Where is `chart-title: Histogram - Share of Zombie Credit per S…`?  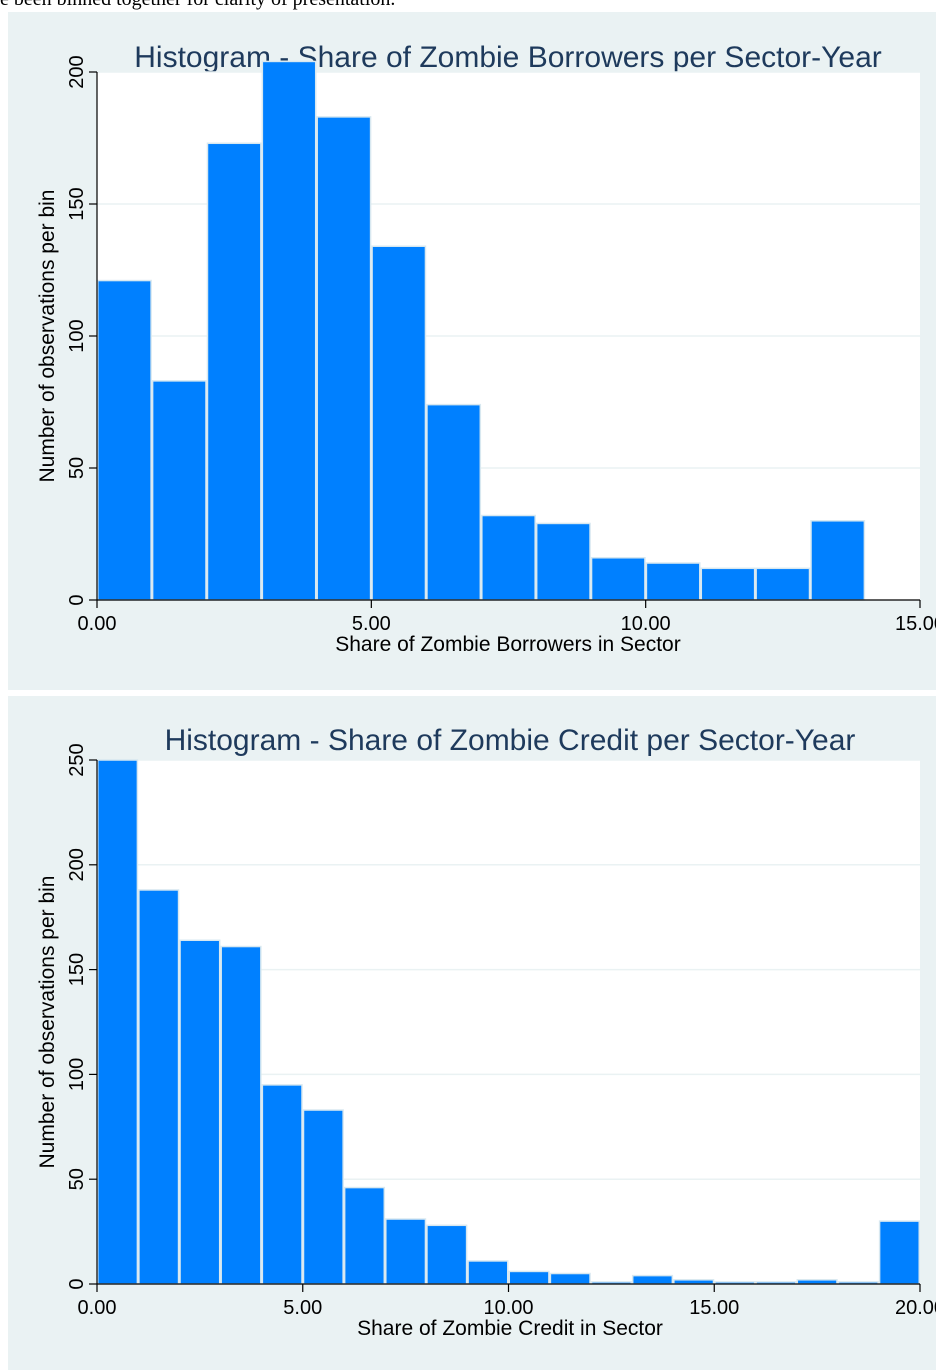 chart-title: Histogram - Share of Zombie Credit per S… is located at coordinates (510, 740).